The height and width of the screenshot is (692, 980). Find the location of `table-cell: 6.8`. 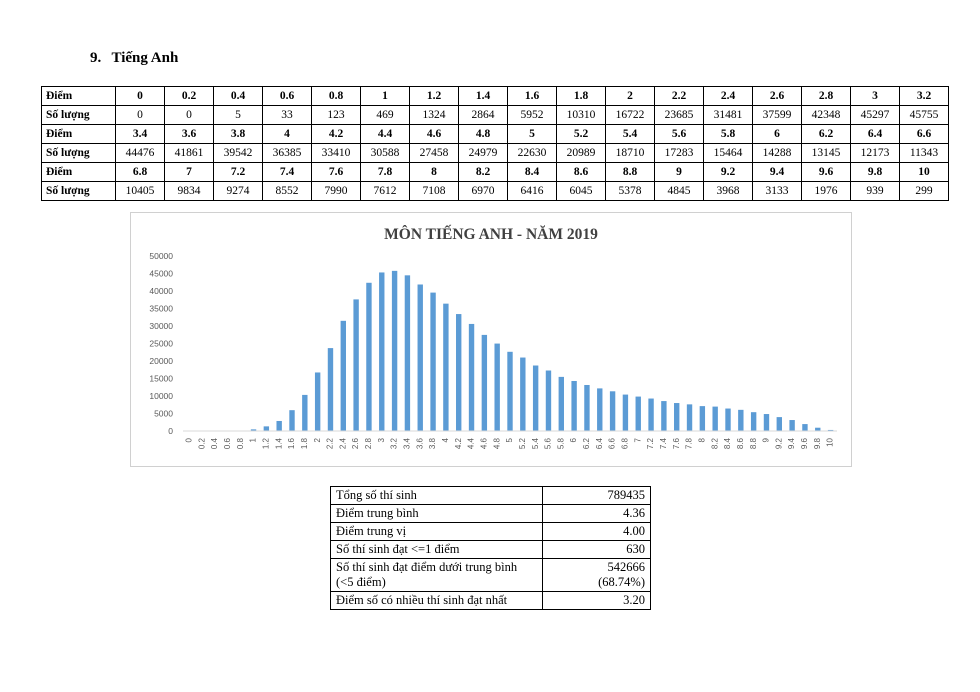

table-cell: 6.8 is located at coordinates (140, 172).